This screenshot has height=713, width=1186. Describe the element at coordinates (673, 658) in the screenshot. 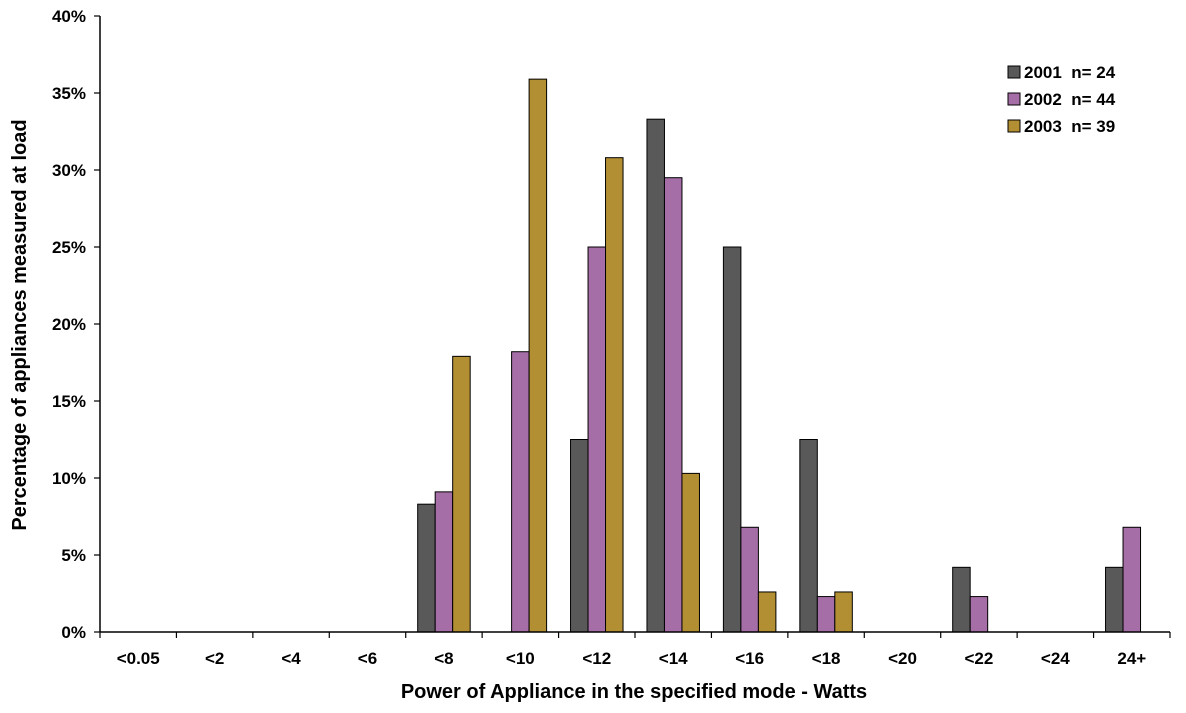

I see `x-tick-label: <14` at that location.